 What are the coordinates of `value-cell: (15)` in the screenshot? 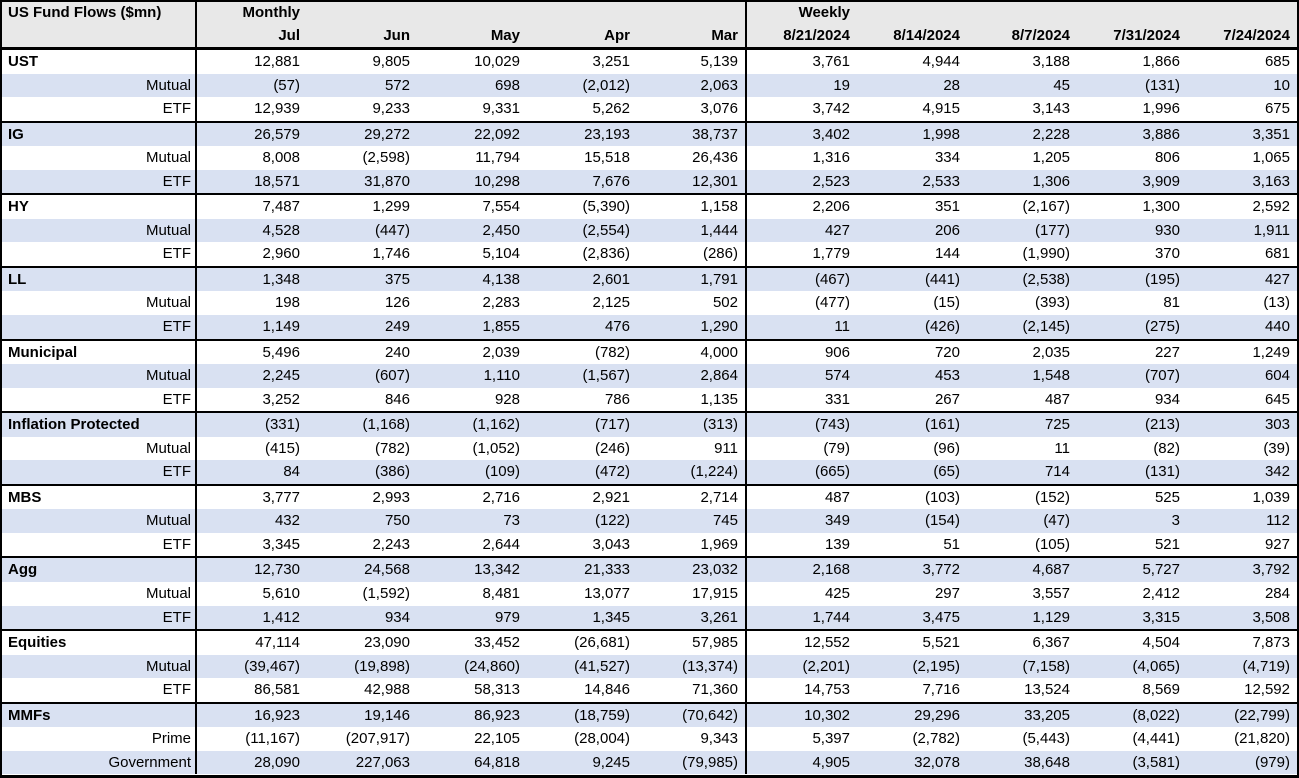 It's located at (946, 303).